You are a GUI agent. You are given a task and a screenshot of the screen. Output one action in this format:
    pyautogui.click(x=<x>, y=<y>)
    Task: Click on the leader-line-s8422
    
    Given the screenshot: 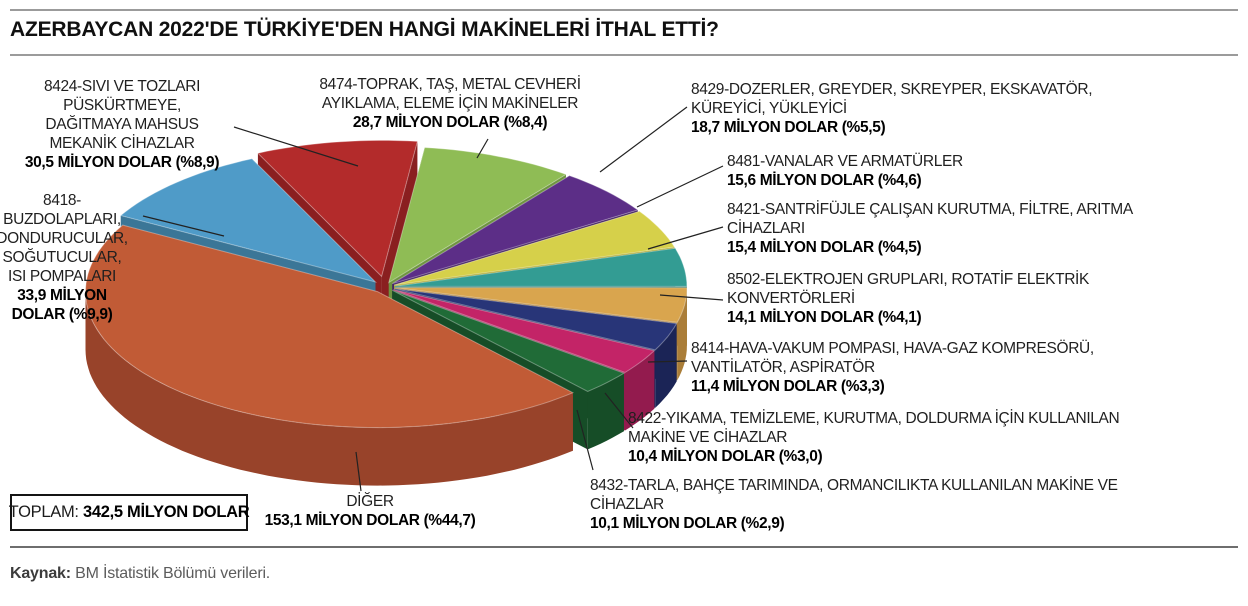 What is the action you would take?
    pyautogui.click(x=619, y=410)
    